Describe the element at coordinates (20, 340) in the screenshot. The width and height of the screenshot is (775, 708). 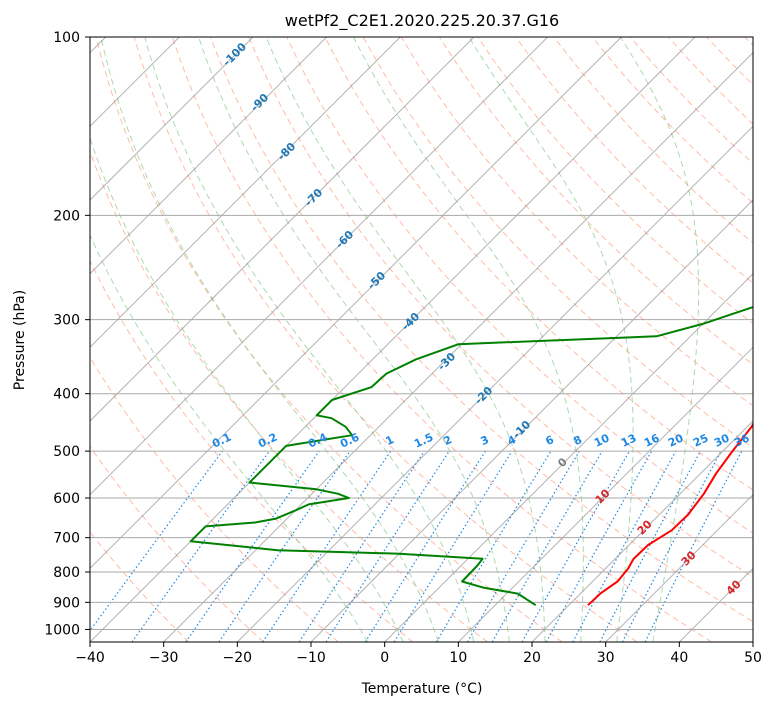
I see `y-axis-label: Pressure (hPa)` at that location.